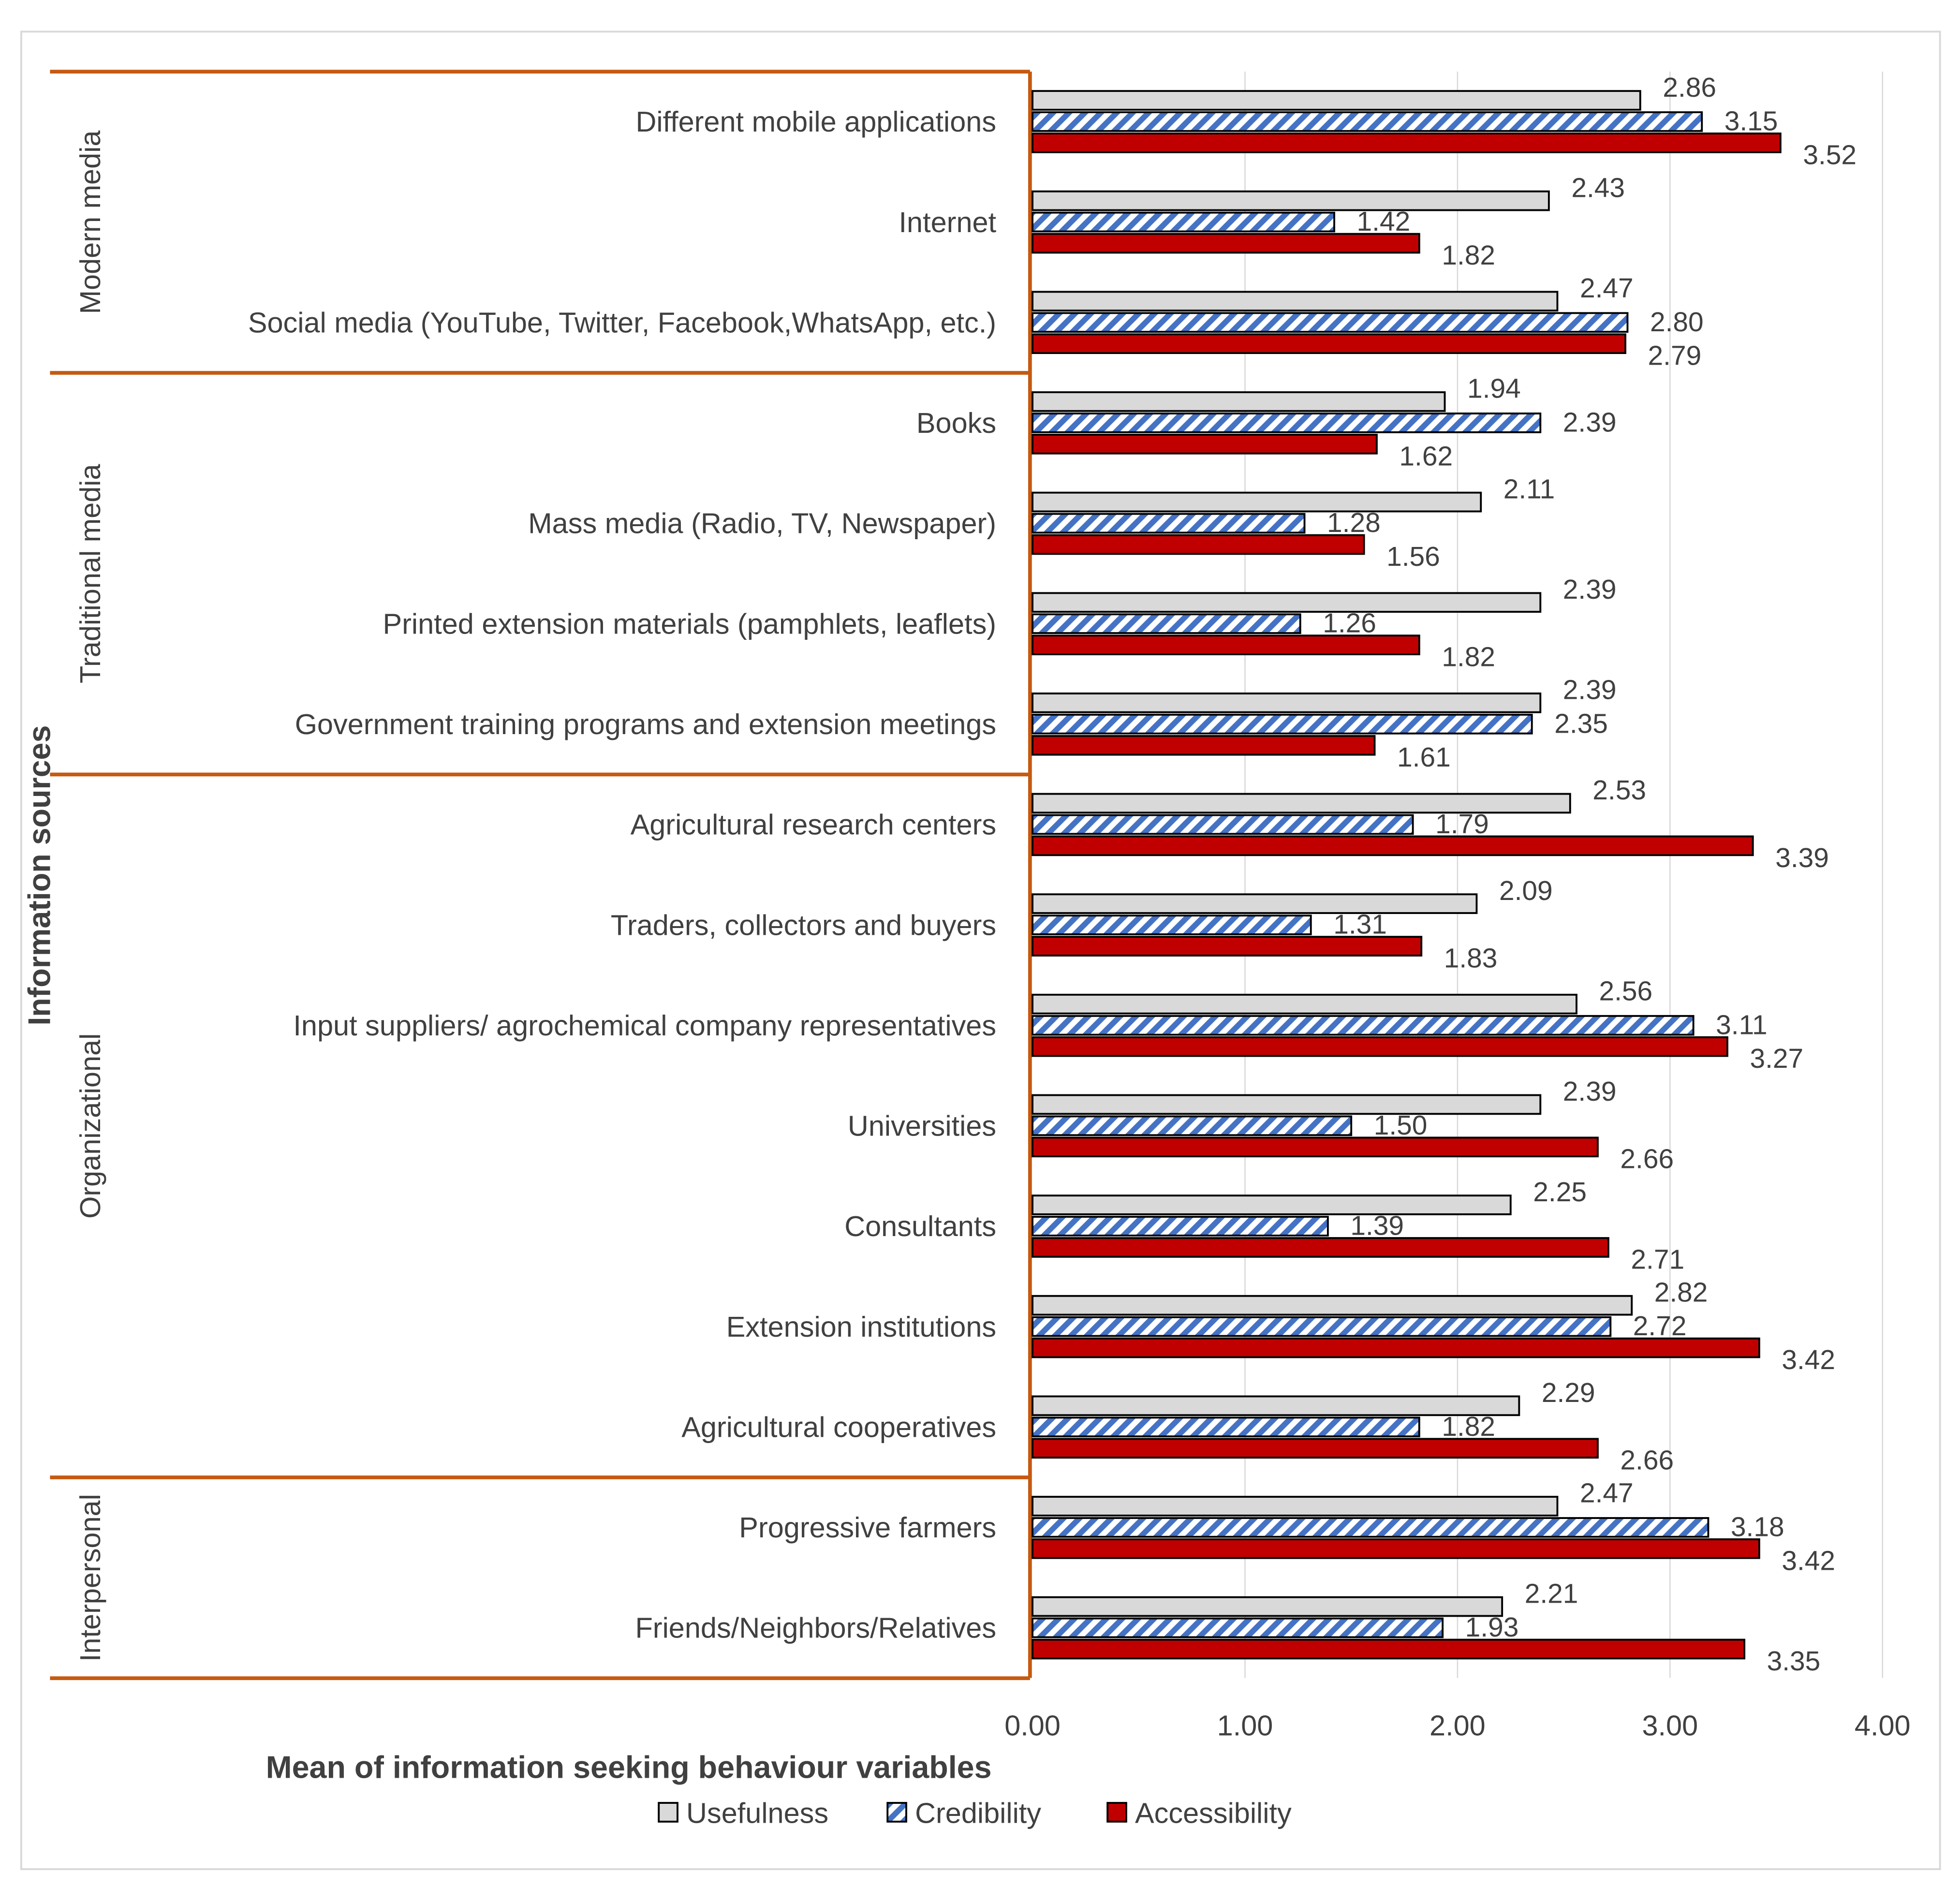 The height and width of the screenshot is (1902, 1960). I want to click on data-label-usefulness: 2.82, so click(1681, 1292).